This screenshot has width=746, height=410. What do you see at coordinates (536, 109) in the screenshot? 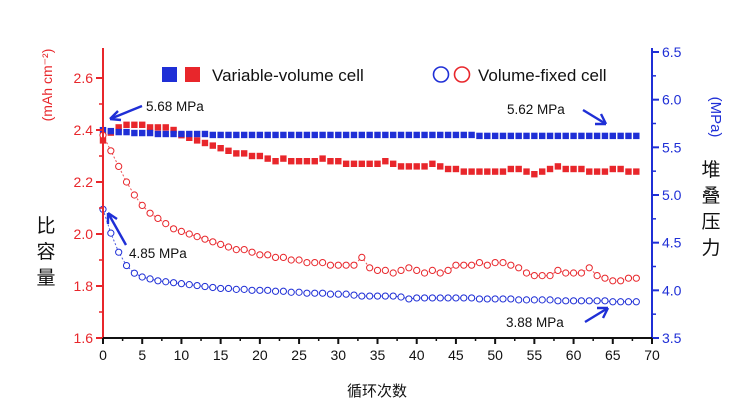
I see `annotation-5-62-mpa: 5.62 MPa` at bounding box center [536, 109].